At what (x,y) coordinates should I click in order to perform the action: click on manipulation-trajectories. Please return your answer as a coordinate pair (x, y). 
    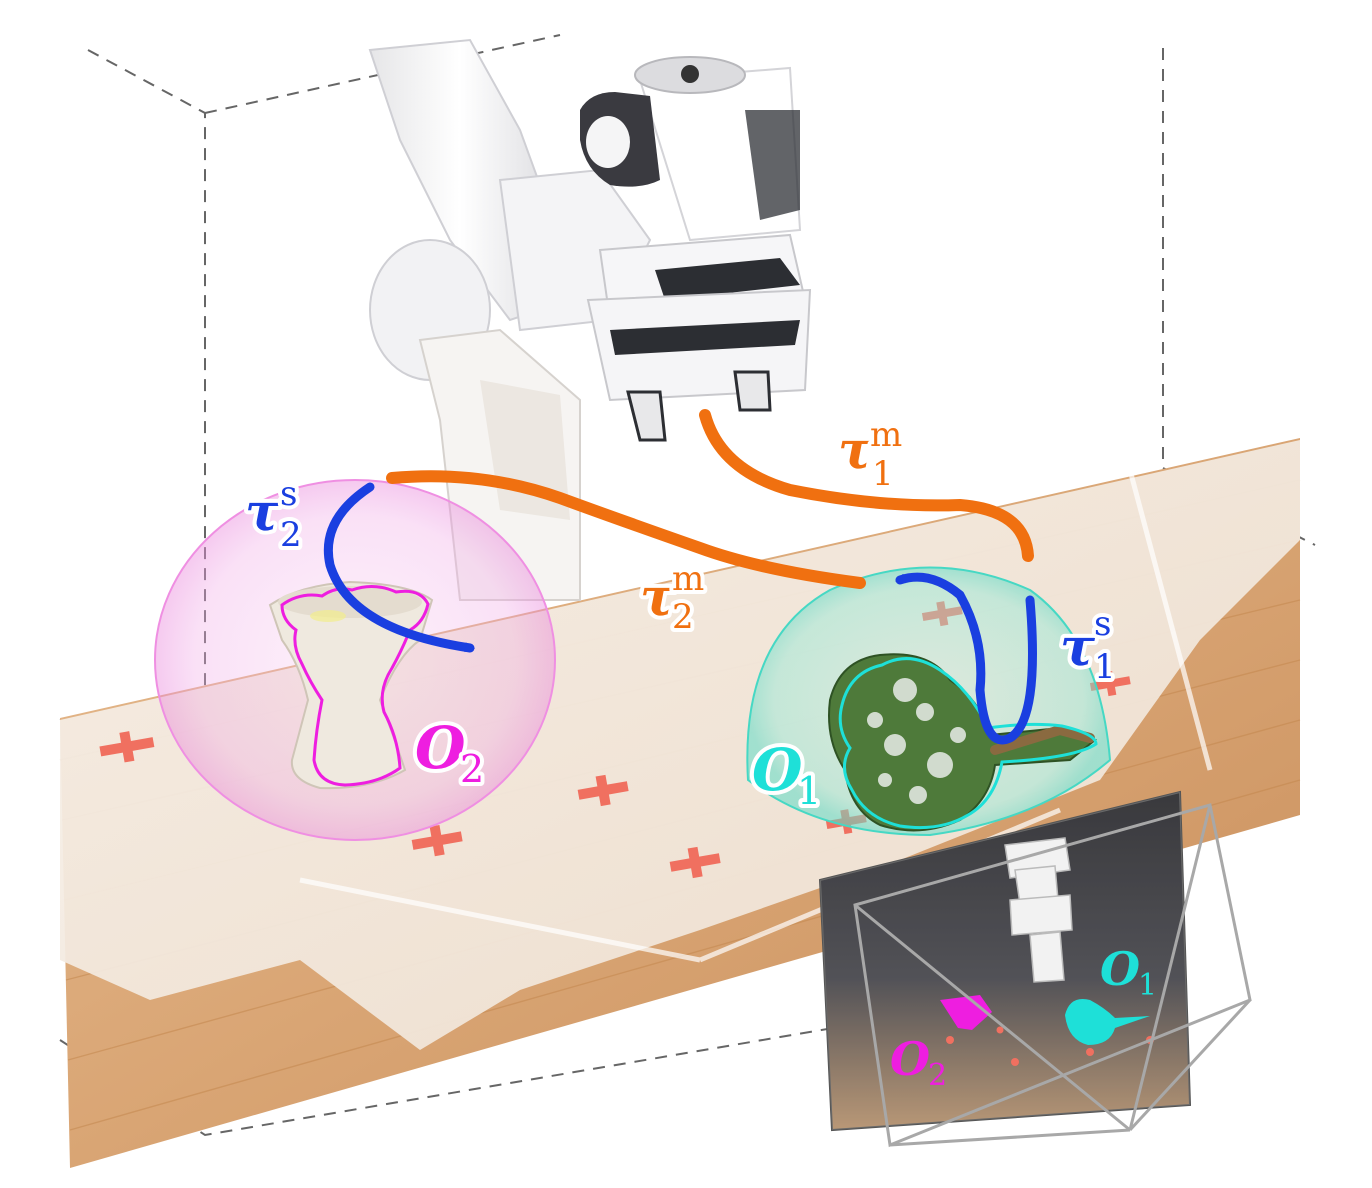
    Looking at the image, I should click on (710, 499).